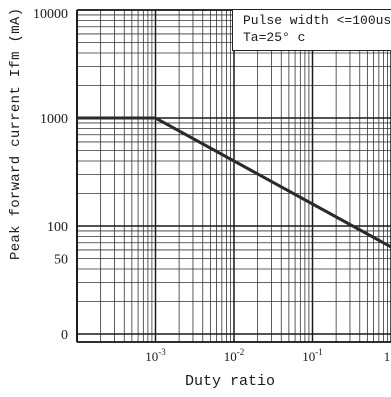  What do you see at coordinates (317, 20) in the screenshot?
I see `annotation-pulse-width: Pulse width <=100us` at bounding box center [317, 20].